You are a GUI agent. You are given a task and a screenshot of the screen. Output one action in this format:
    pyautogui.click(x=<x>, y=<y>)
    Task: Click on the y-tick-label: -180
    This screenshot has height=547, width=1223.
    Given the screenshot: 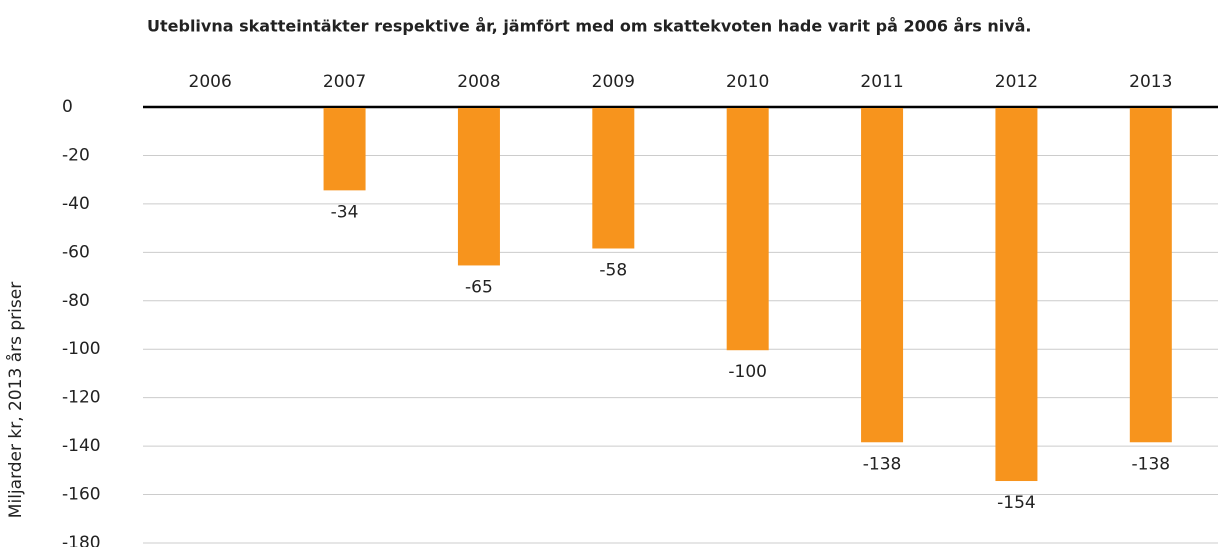 What is the action you would take?
    pyautogui.click(x=81, y=540)
    